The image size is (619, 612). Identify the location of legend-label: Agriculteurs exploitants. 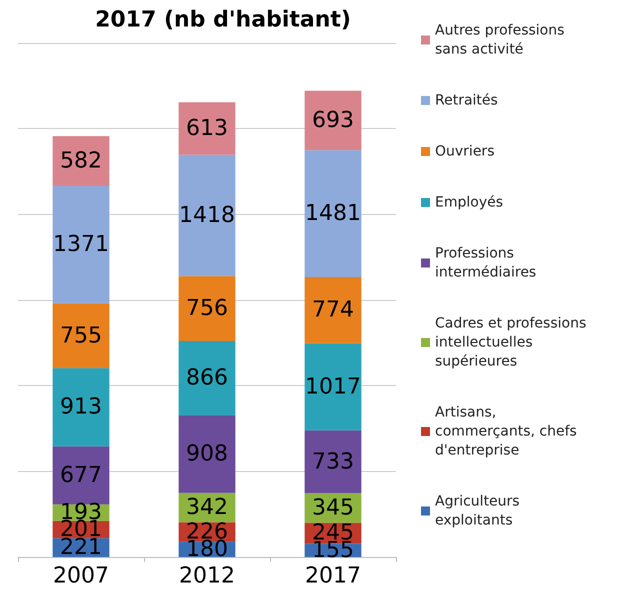
(479, 511).